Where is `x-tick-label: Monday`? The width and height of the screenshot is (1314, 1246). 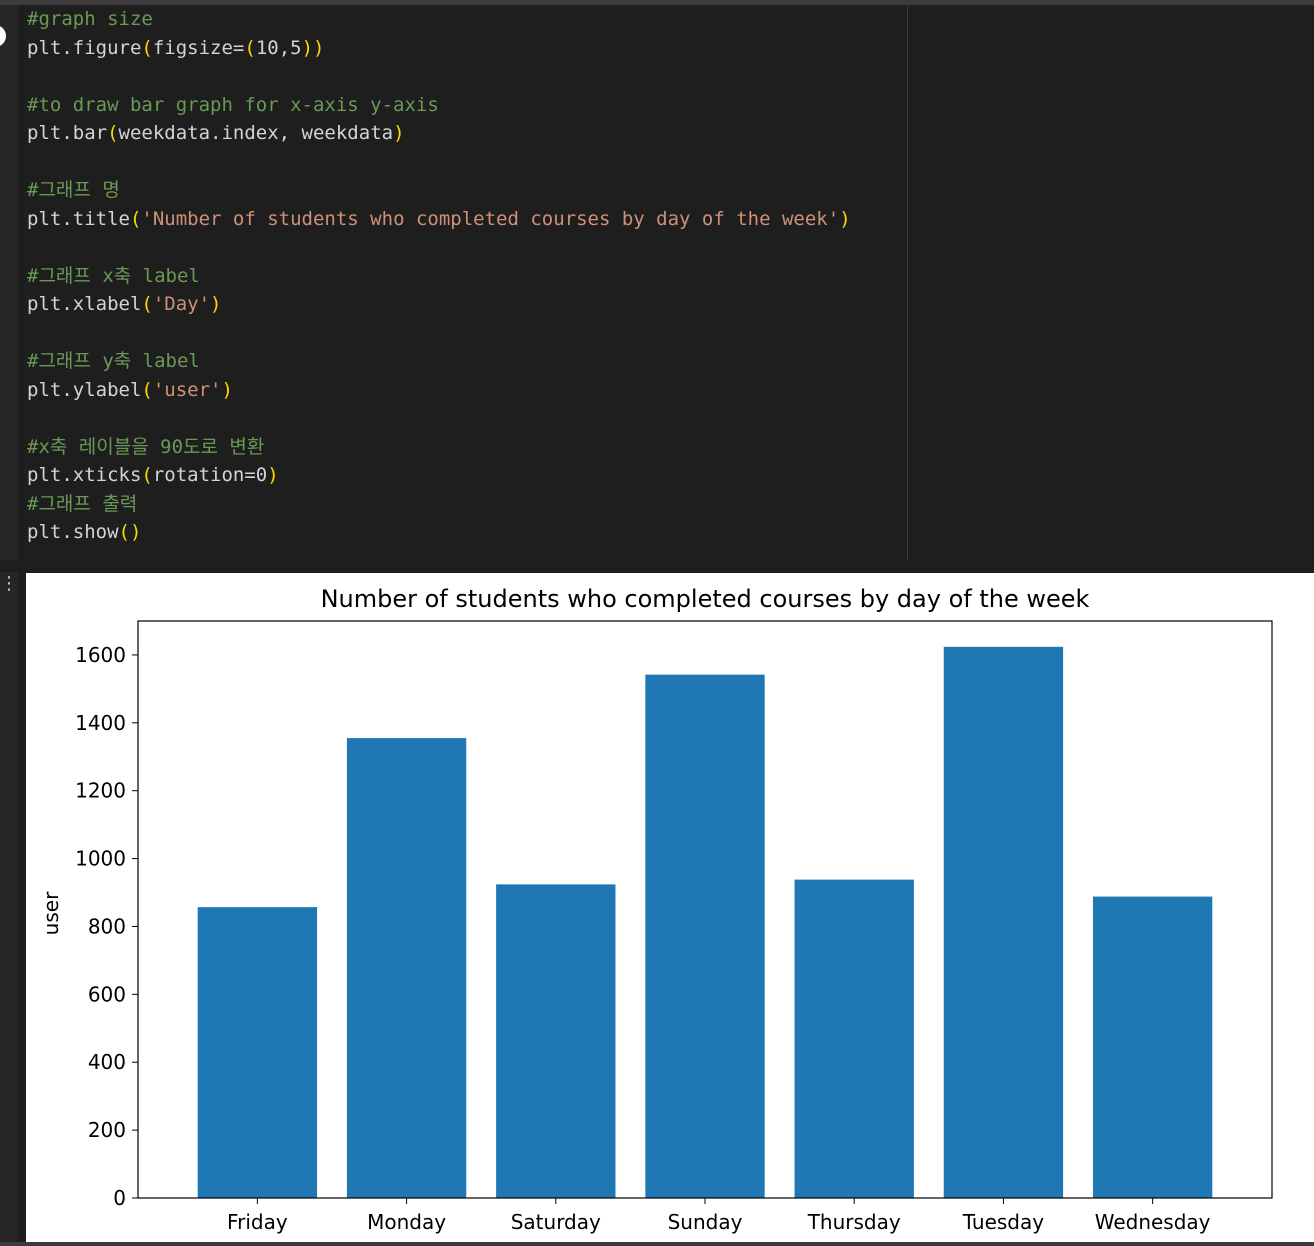
x-tick-label: Monday is located at coordinates (406, 1222).